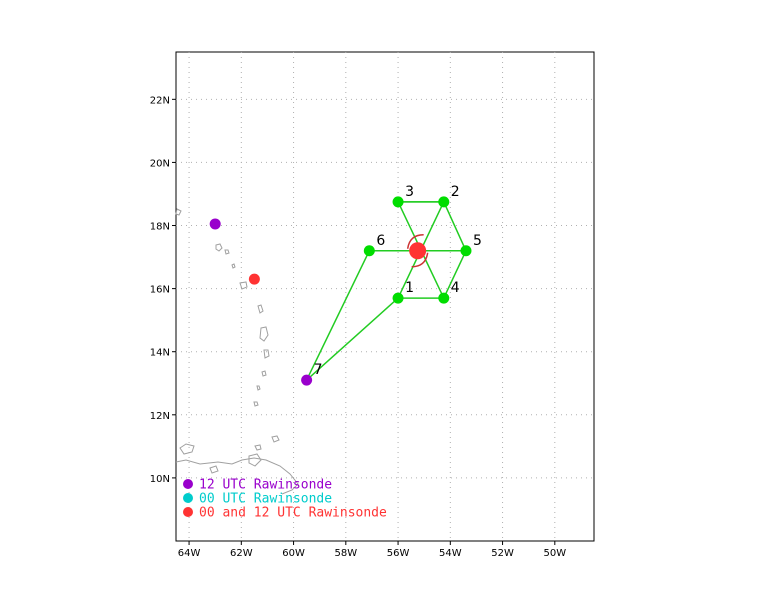 Image resolution: width=768 pixels, height=593 pixels. I want to click on dropsonde-label: 3, so click(409, 192).